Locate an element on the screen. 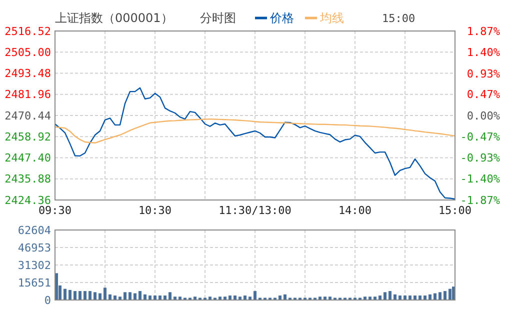  y-tick-label: 15651 is located at coordinates (34, 283).